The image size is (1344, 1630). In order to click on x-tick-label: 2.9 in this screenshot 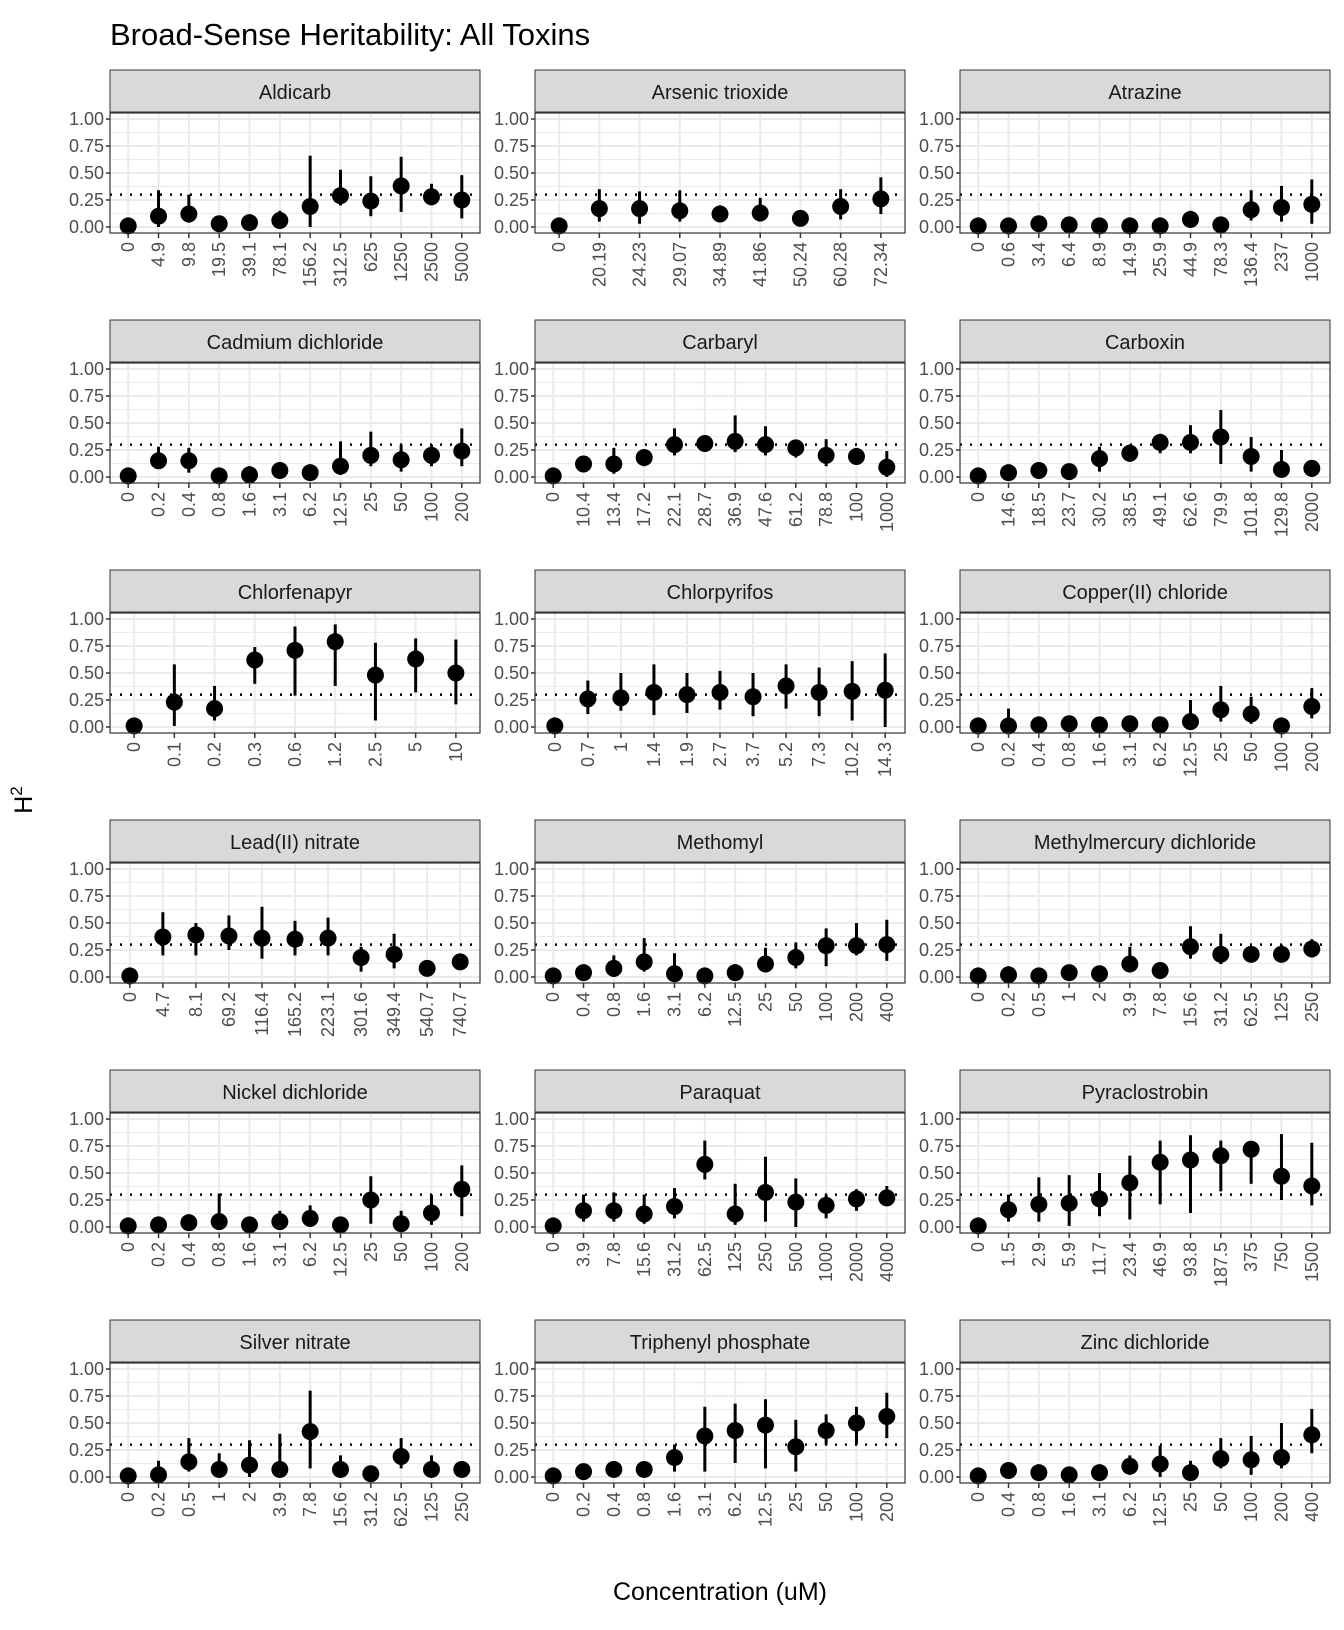, I will do `click(1039, 1254)`.